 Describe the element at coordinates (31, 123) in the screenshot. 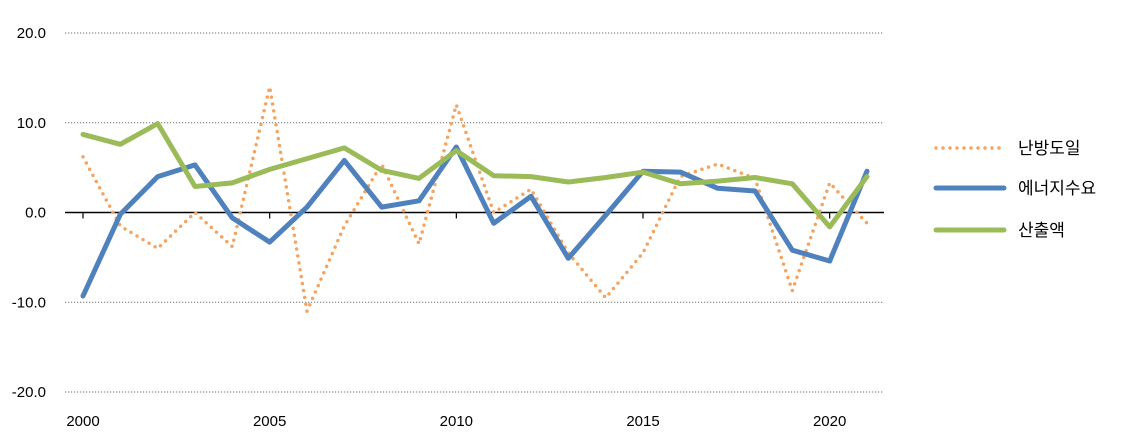

I see `y-tick-label: 10.0` at that location.